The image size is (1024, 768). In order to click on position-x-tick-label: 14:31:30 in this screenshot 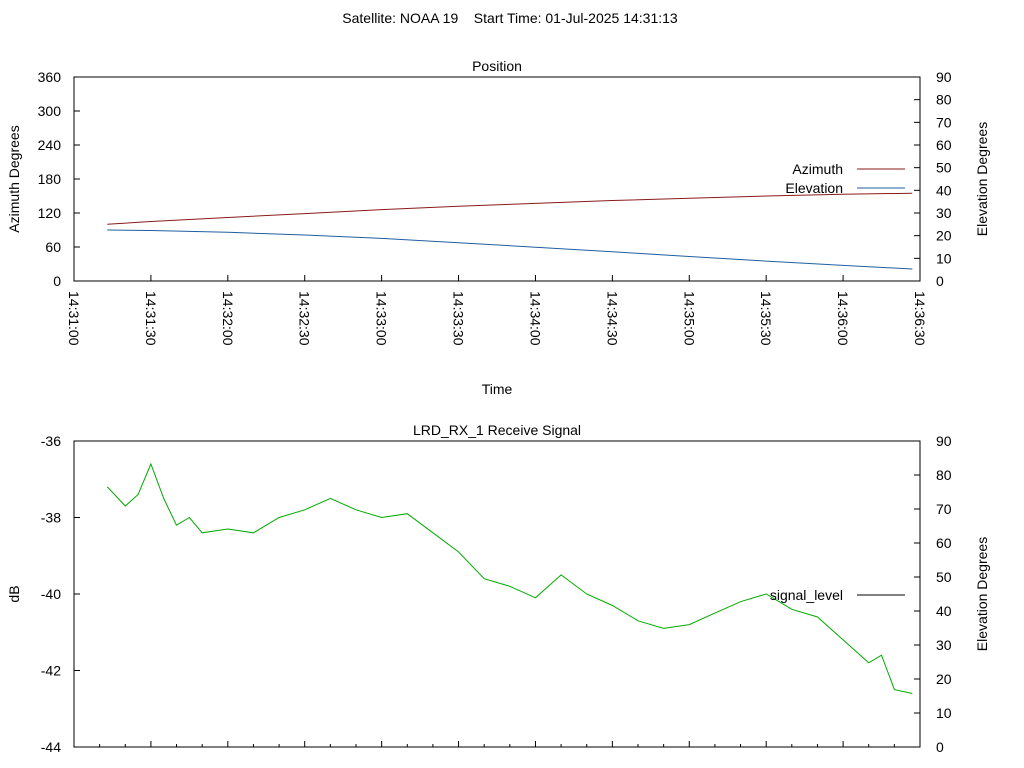, I will do `click(151, 318)`.